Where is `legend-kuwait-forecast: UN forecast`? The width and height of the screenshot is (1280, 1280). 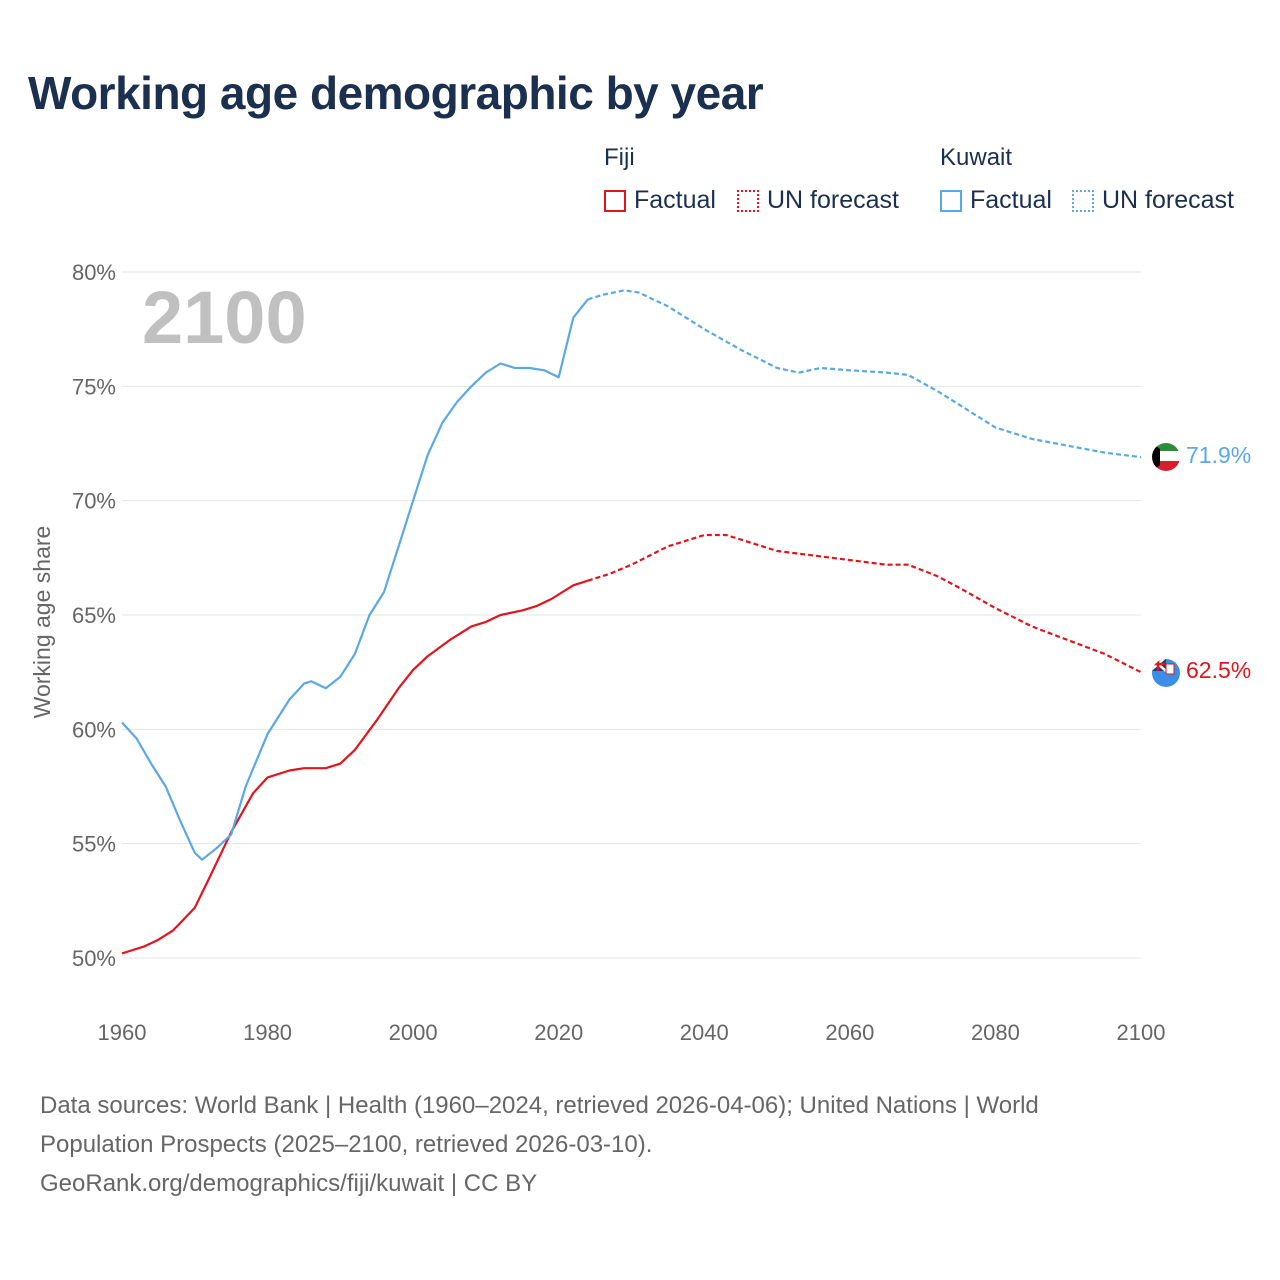
legend-kuwait-forecast: UN forecast is located at coordinates (1153, 200).